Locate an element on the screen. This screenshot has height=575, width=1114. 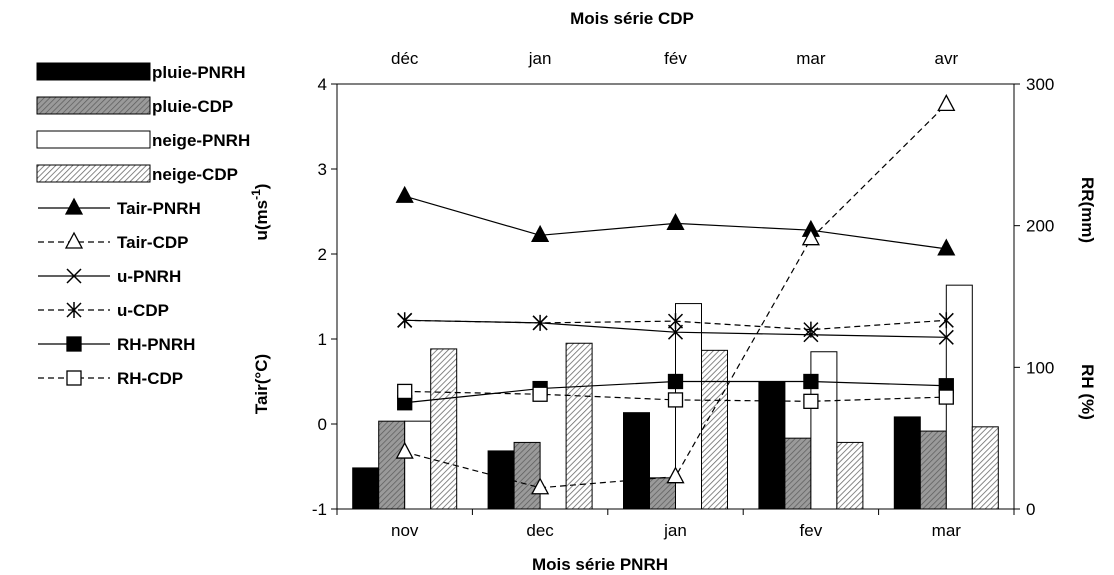
top-tick-label: mar is located at coordinates (811, 58).